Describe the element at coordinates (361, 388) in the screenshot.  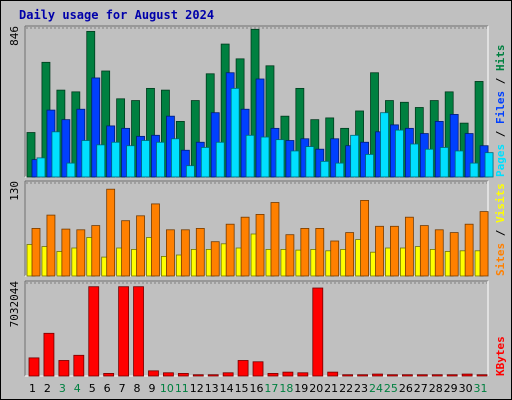
I see `day-label-23: 23` at that location.